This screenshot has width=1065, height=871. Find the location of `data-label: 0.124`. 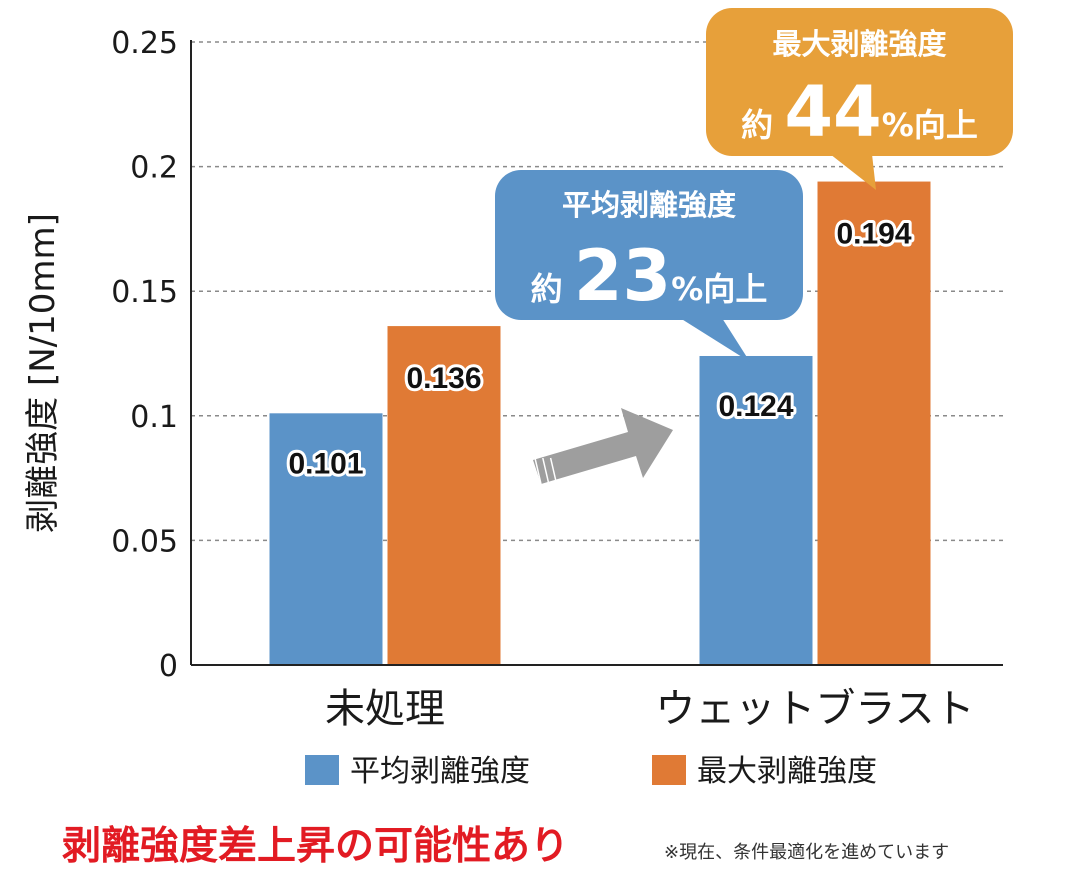

data-label: 0.124 is located at coordinates (755, 406).